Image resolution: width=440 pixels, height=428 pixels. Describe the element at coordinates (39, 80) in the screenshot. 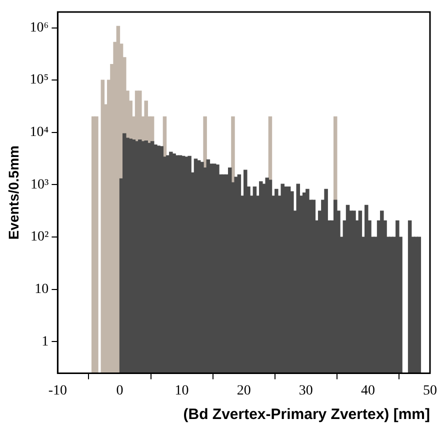

I see `y-tick-label: 10⁵` at that location.